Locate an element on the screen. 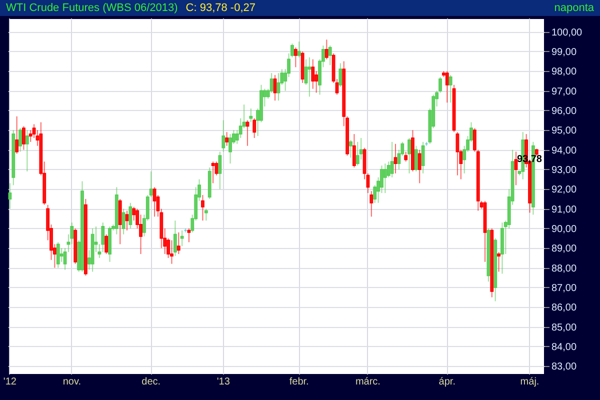 Image resolution: width=600 pixels, height=400 pixels. y-tick-label: 97,00 is located at coordinates (564, 92).